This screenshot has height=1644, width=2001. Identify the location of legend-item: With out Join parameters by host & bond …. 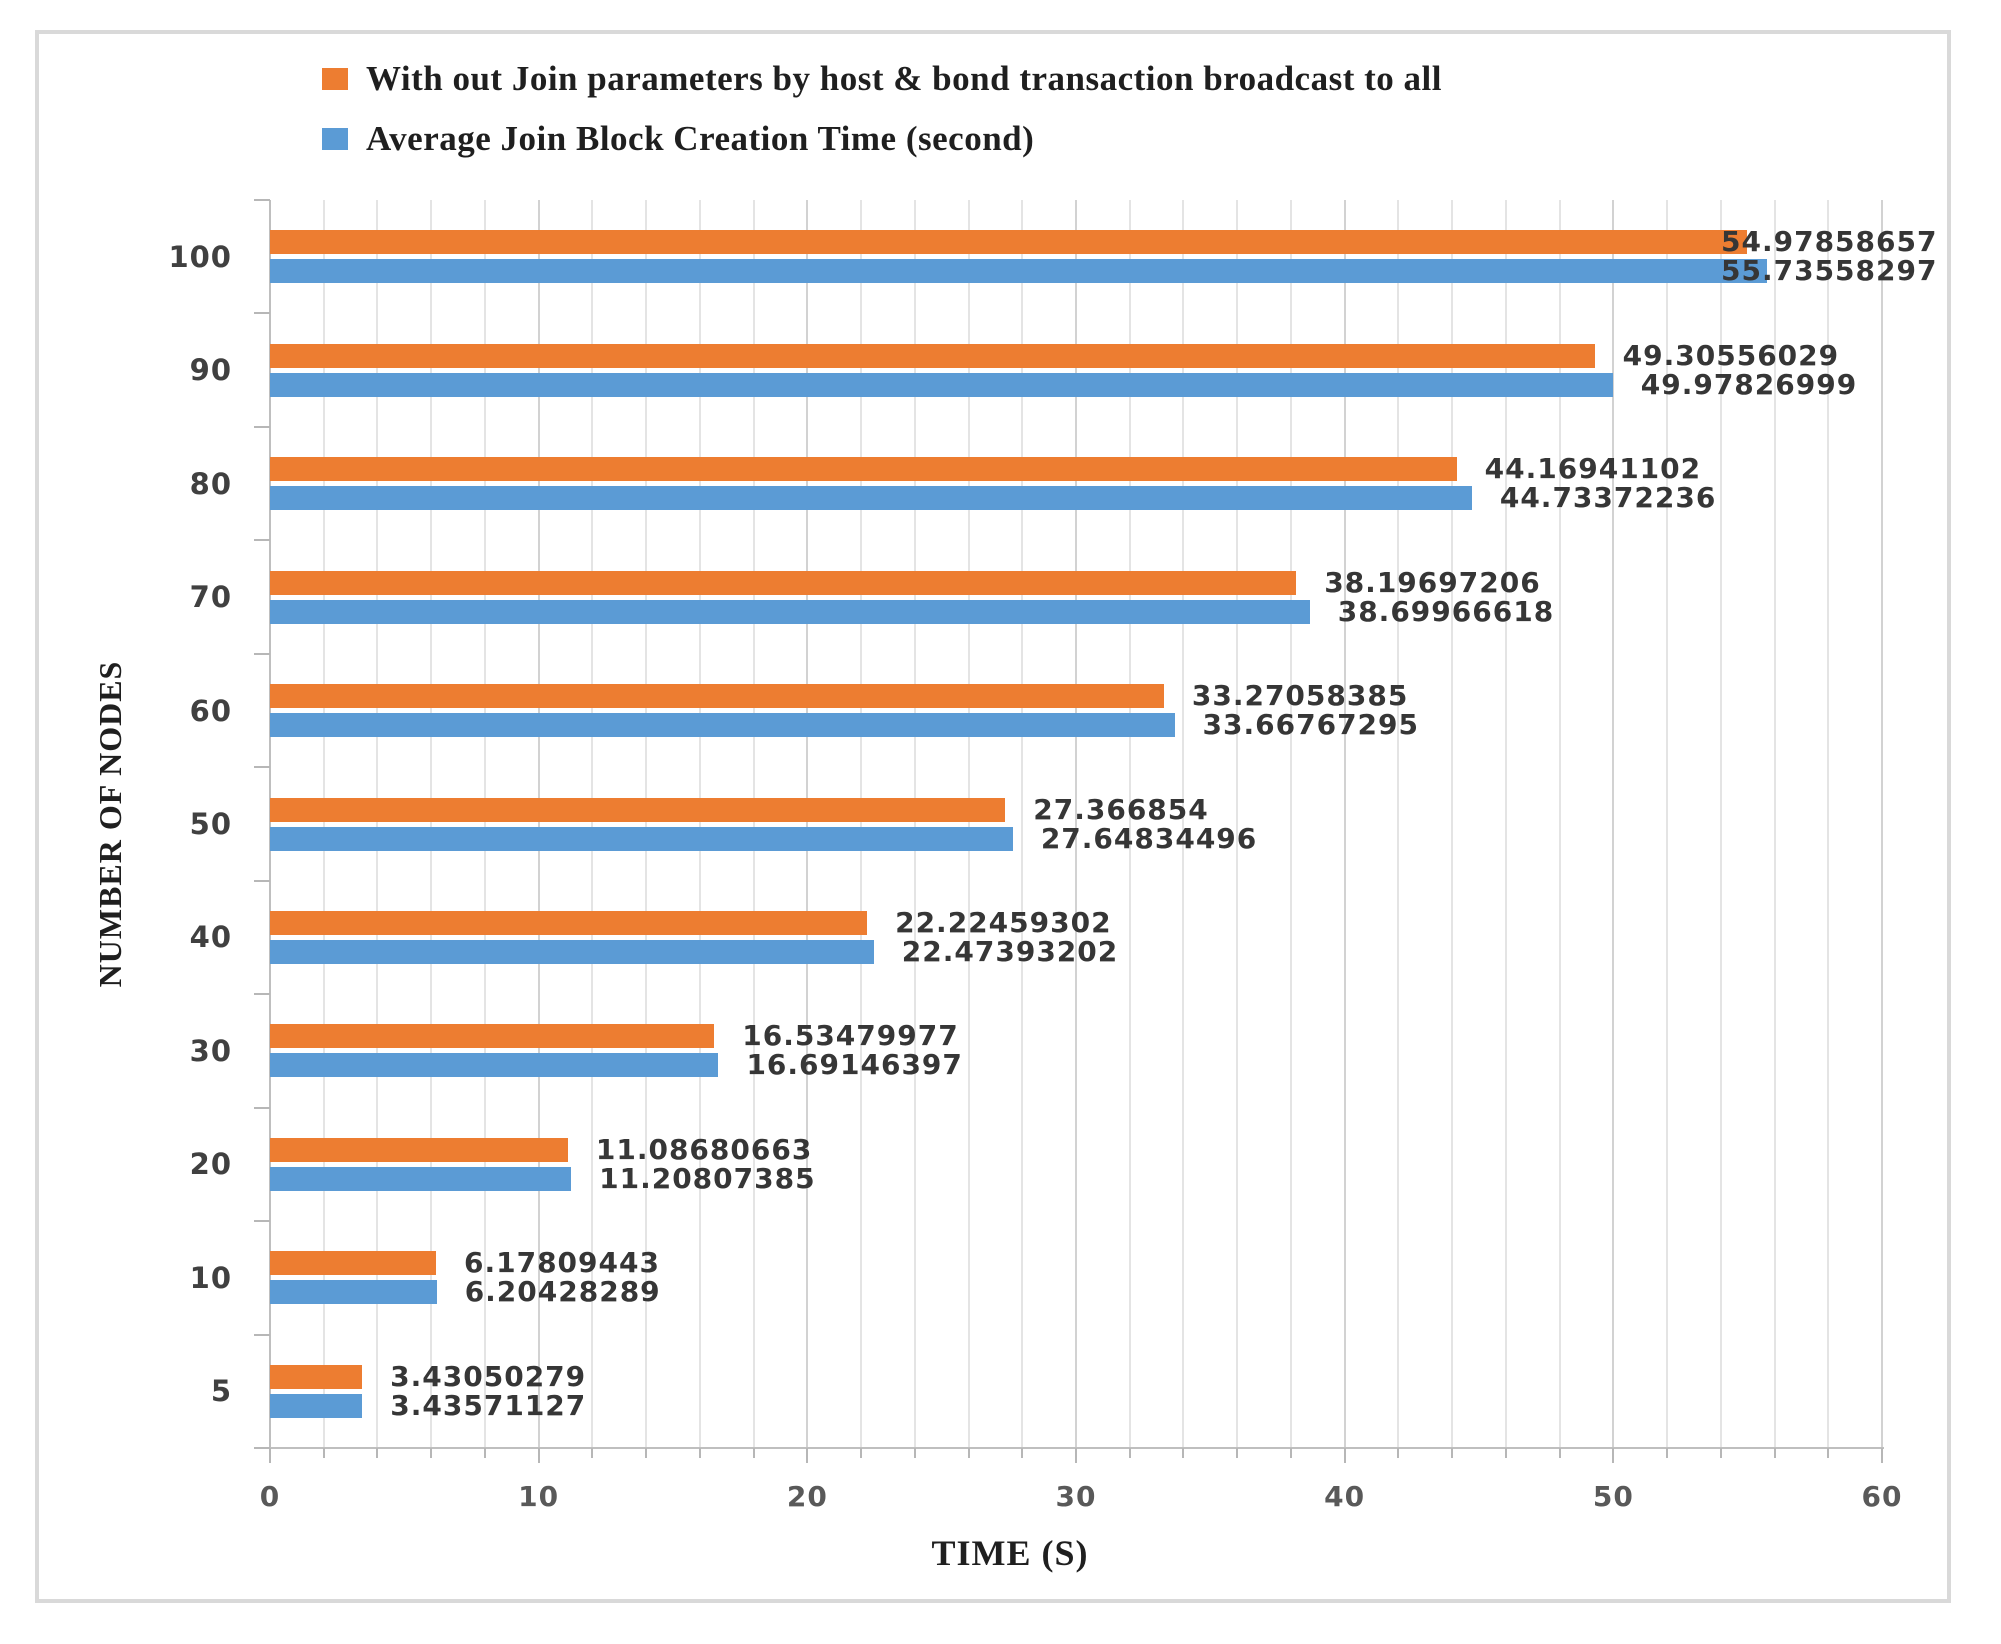
(882, 79).